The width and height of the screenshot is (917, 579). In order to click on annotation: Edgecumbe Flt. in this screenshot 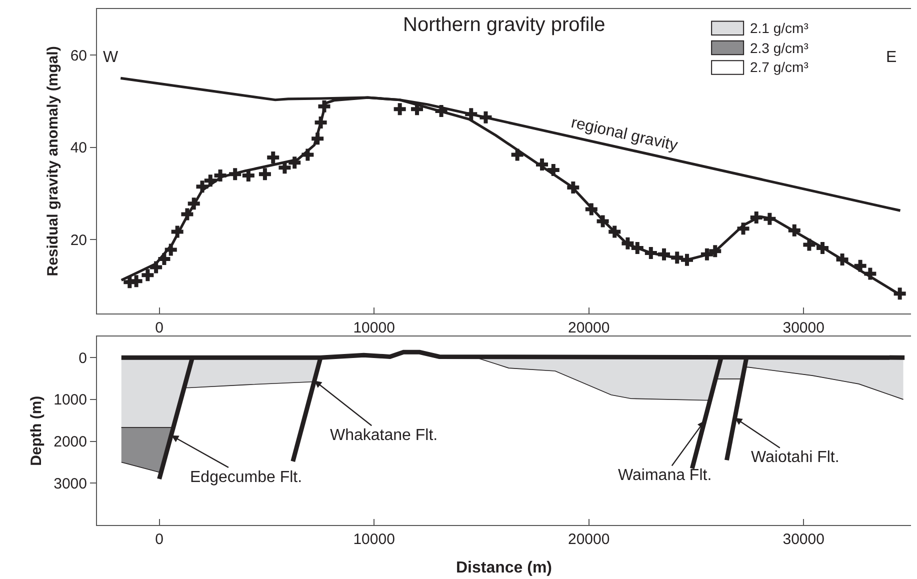, I will do `click(246, 477)`.